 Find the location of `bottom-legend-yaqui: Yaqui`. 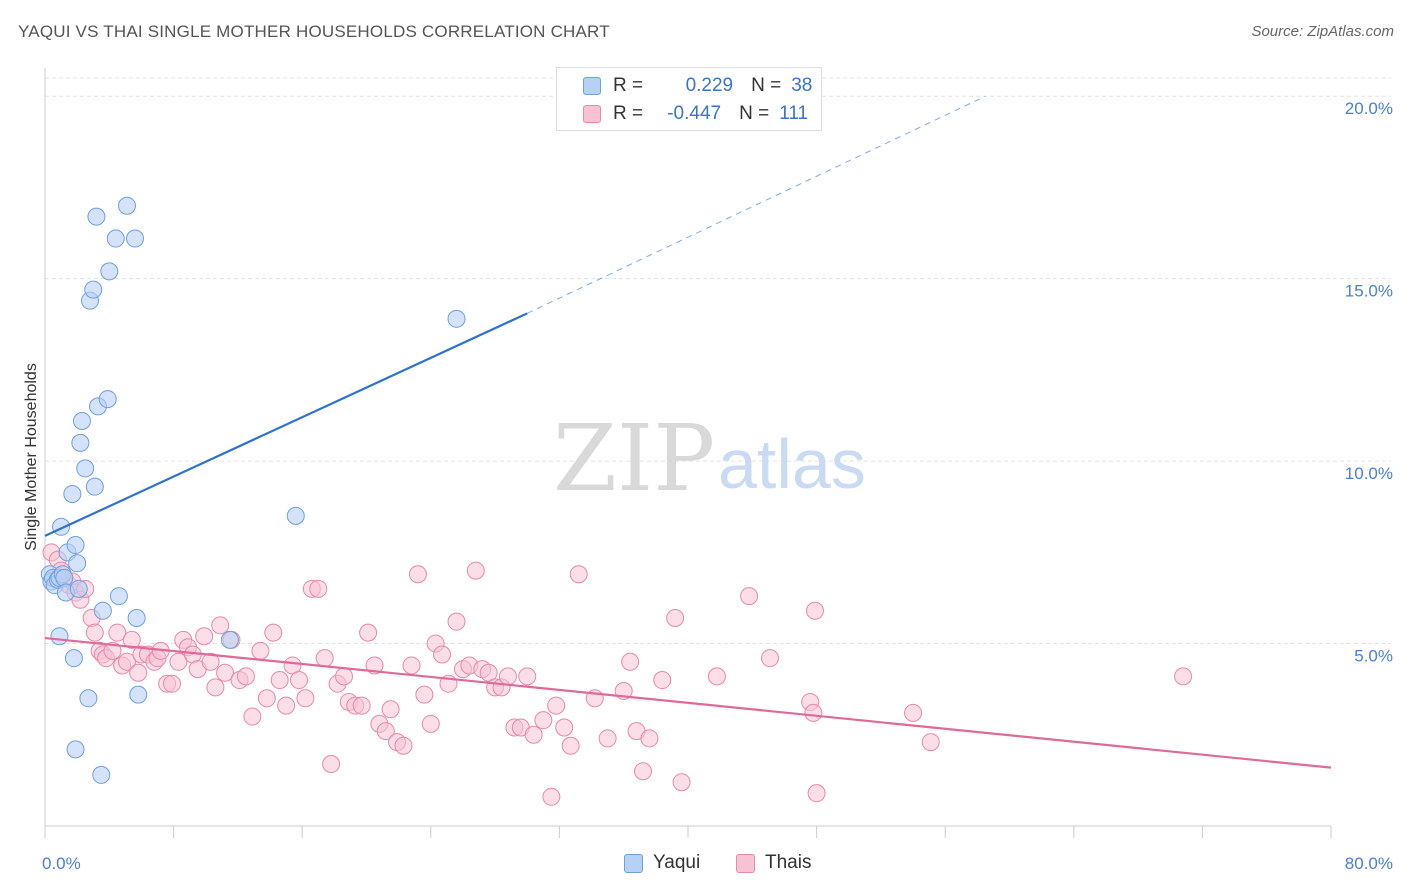

bottom-legend-yaqui: Yaqui is located at coordinates (662, 863).